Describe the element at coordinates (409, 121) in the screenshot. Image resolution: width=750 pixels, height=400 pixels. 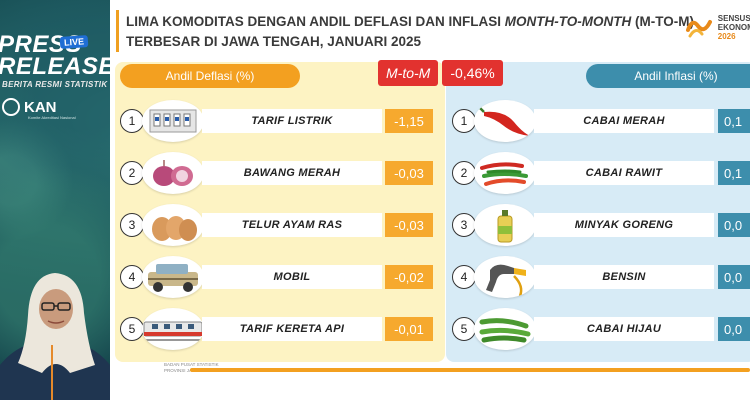
I see `andil-value: -1,15` at that location.